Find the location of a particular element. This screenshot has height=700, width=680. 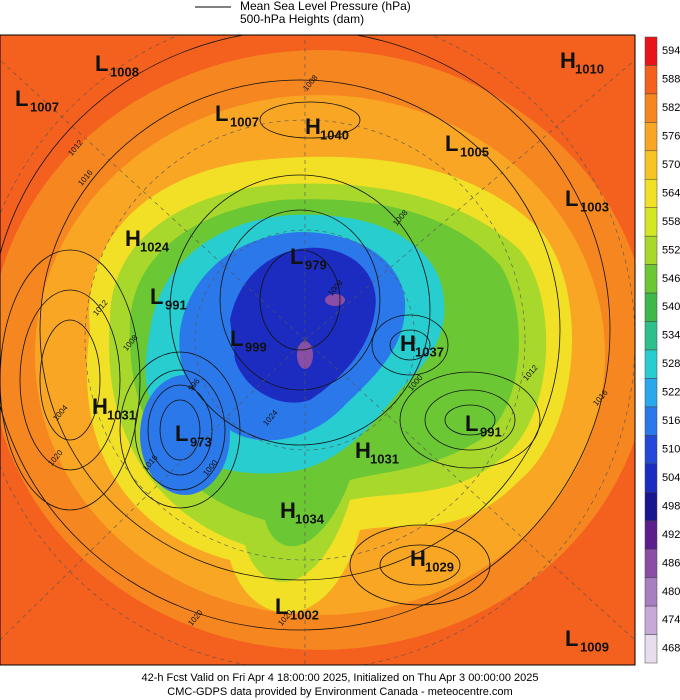

center-value: 999 is located at coordinates (256, 346).